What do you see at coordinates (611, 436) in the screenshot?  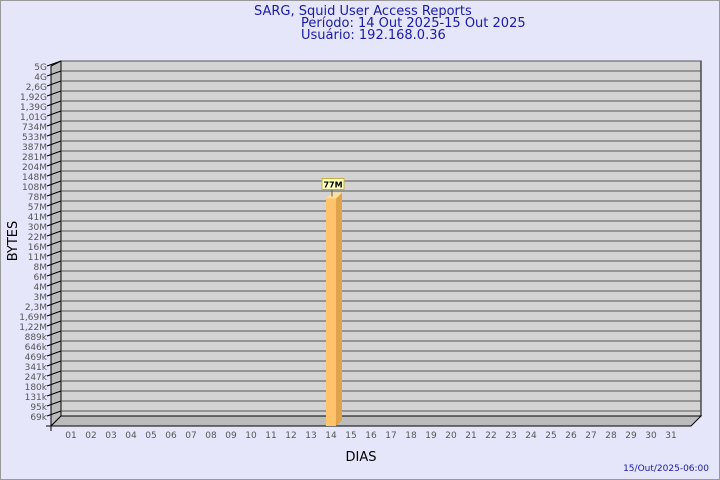 I see `x-tick-label: 28` at bounding box center [611, 436].